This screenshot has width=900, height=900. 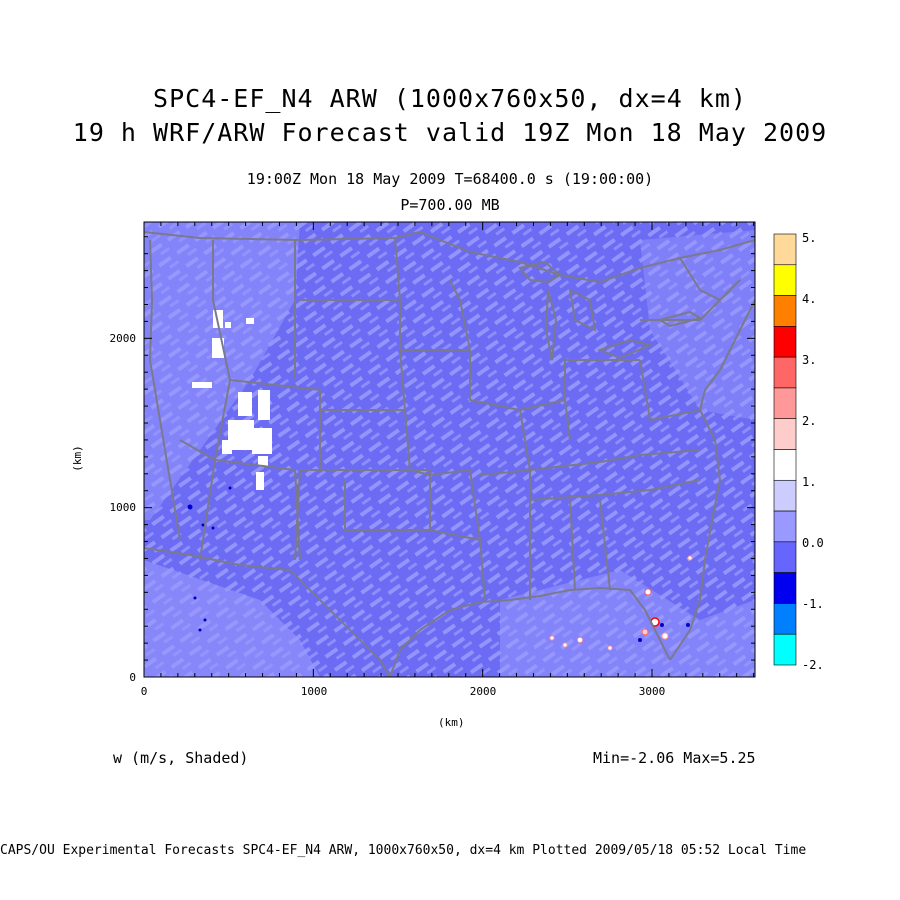 I want to click on y-tick-label: 2000, so click(x=123, y=338).